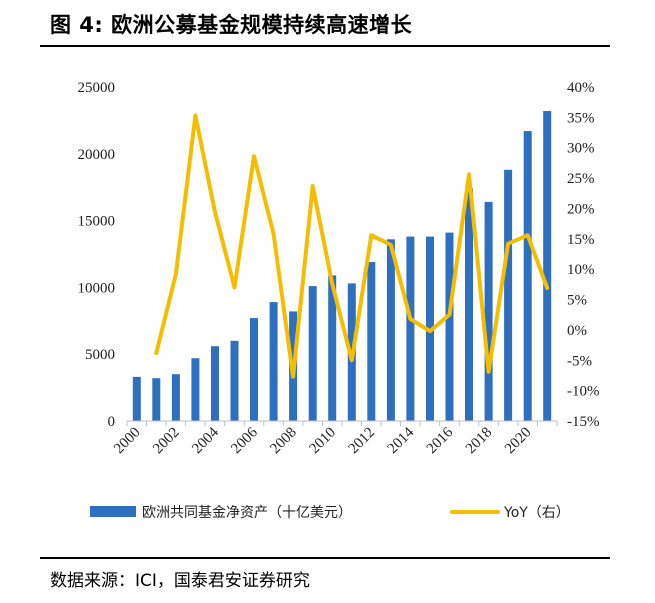 This screenshot has width=655, height=603. Describe the element at coordinates (410, 328) in the screenshot. I see `bar-2014` at that location.